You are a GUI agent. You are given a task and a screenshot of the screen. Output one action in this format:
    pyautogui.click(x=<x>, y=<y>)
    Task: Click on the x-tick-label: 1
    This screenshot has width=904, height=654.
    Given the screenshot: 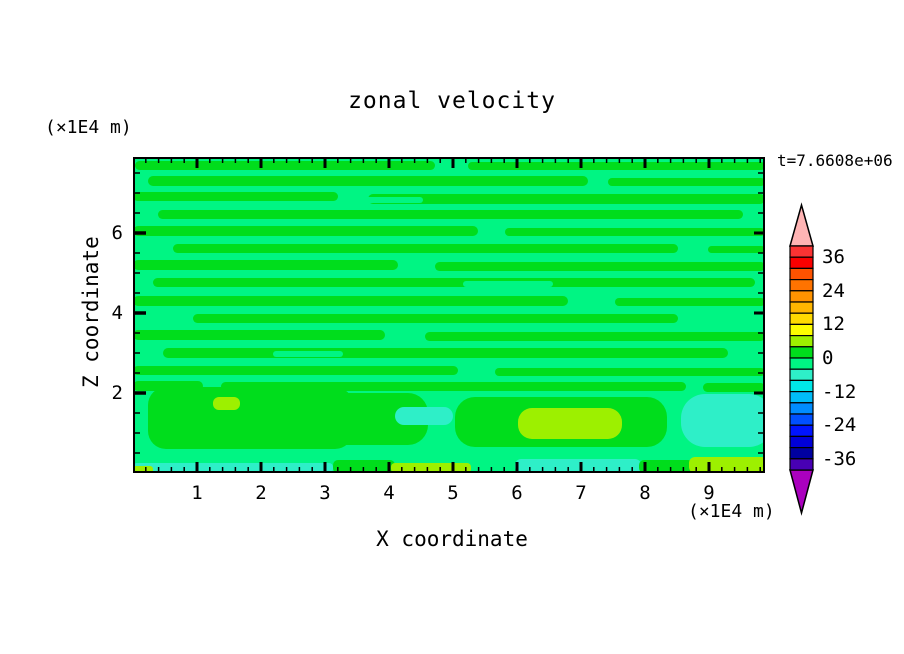 What is the action you would take?
    pyautogui.click(x=197, y=493)
    